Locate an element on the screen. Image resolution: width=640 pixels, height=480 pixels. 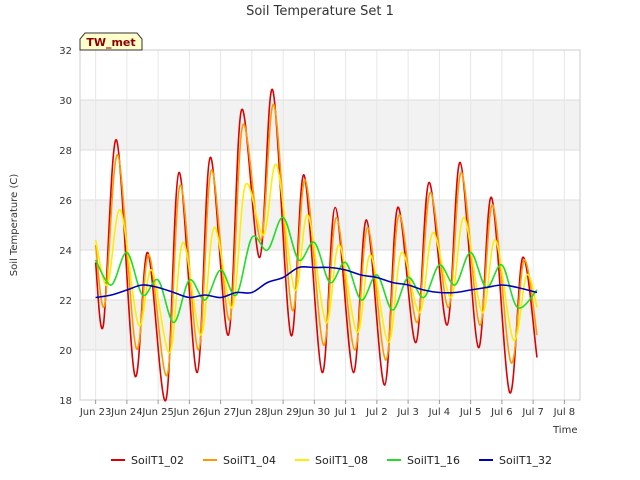
x-tick-label: Jun 23 is located at coordinates (95, 412).